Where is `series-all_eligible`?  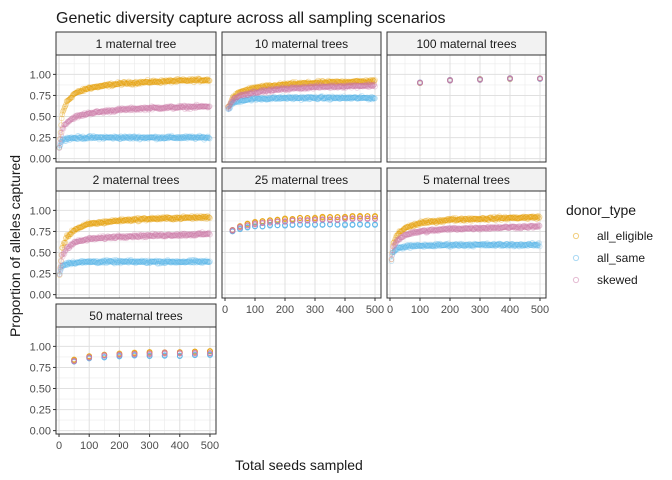
series-all_eligible is located at coordinates (301, 94).